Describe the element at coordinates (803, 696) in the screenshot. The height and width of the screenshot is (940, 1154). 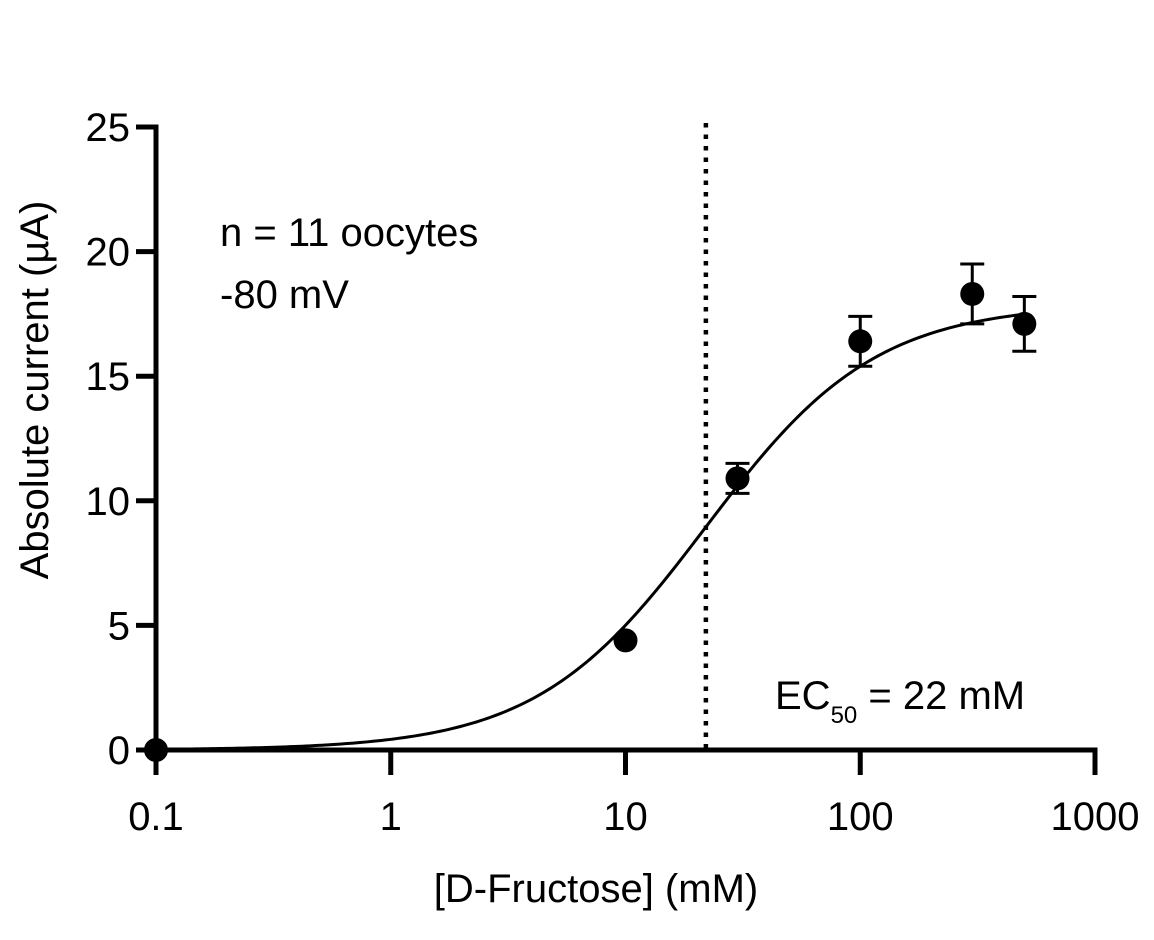
I see `ec50-label-prefix: EC` at that location.